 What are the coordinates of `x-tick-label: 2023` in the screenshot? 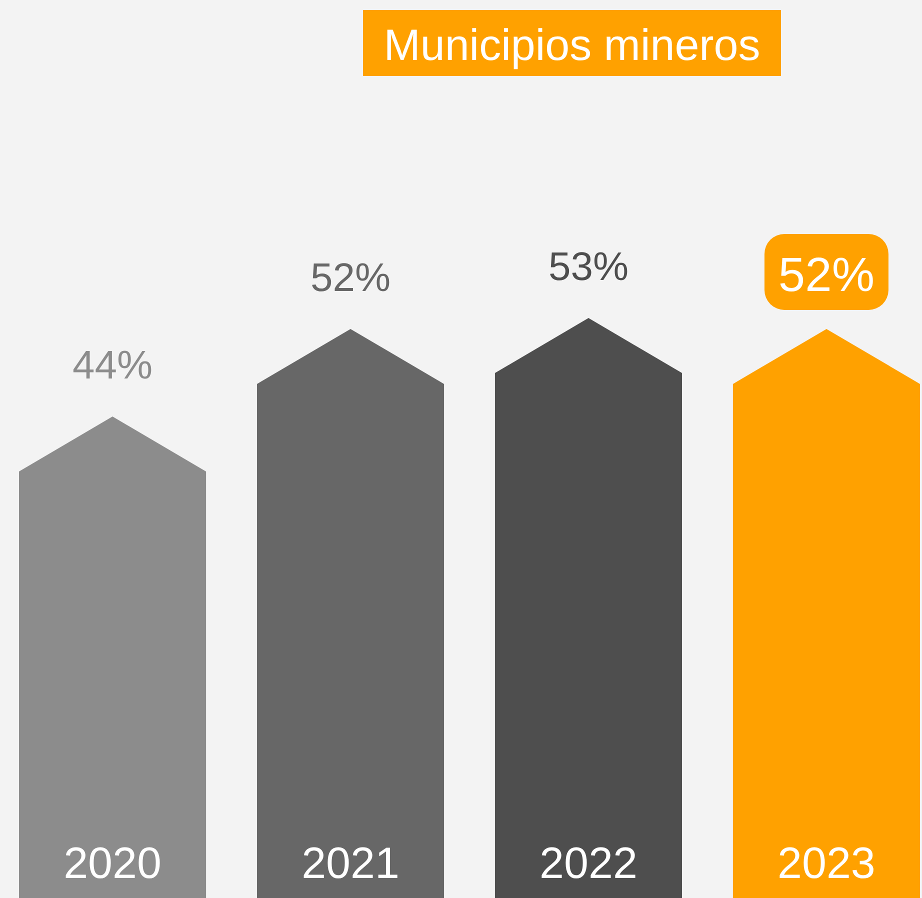 It's located at (827, 863).